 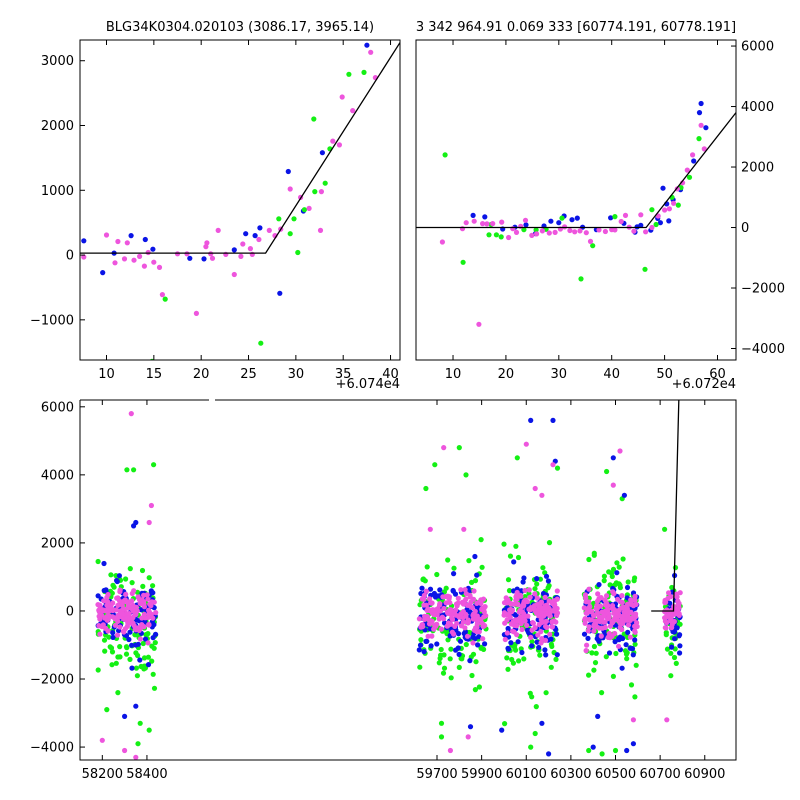 What do you see at coordinates (70, 611) in the screenshot?
I see `y-tick-label: 0` at bounding box center [70, 611].